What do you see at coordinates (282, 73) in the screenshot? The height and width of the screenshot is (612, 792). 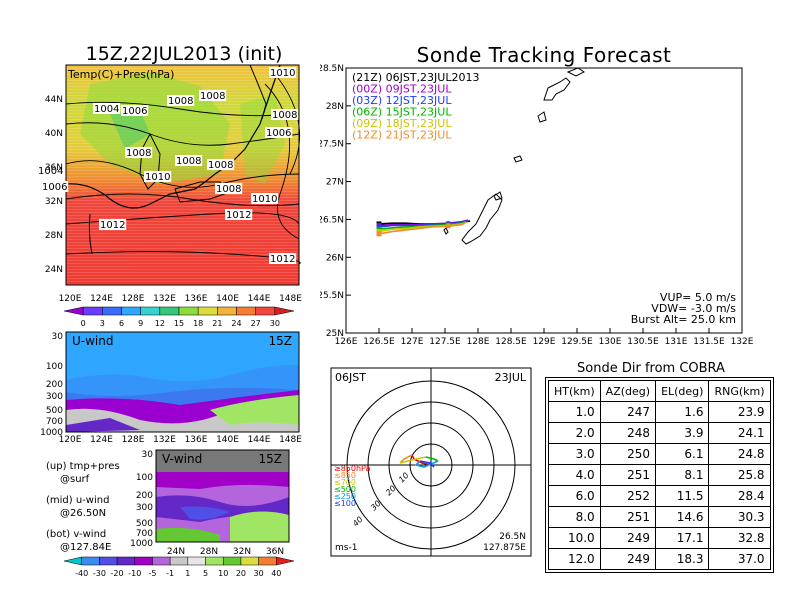 I see `isobar-label: 1010` at bounding box center [282, 73].